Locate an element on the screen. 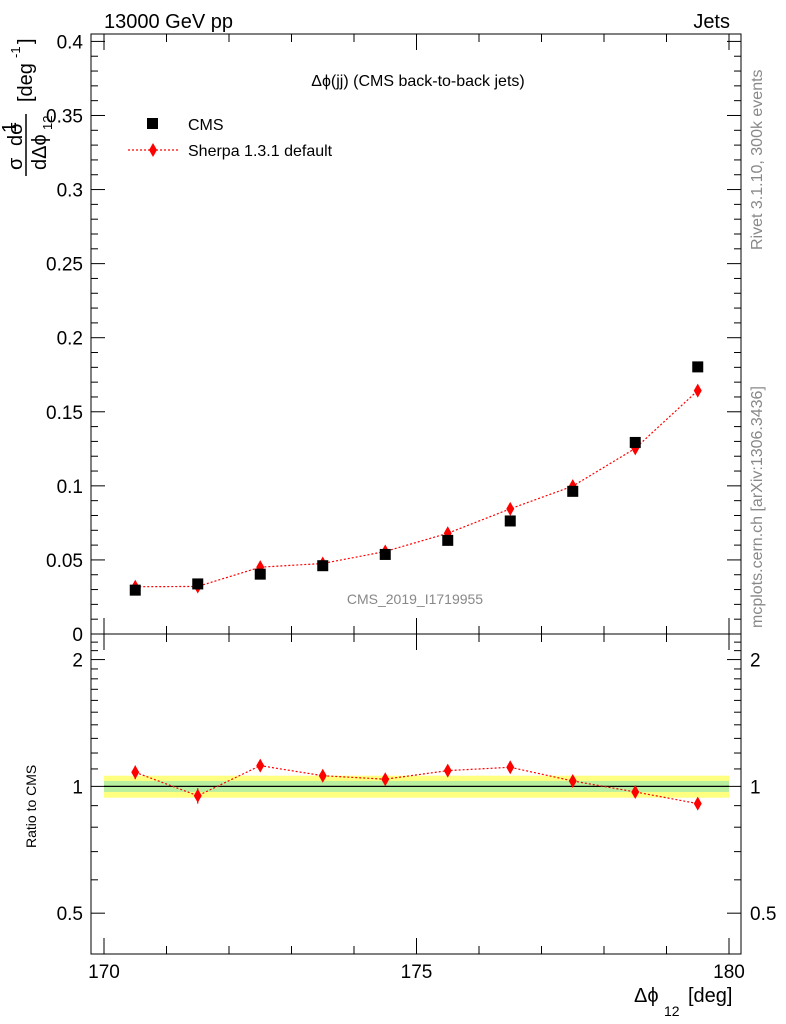  header-right: Jets is located at coordinates (711, 22).